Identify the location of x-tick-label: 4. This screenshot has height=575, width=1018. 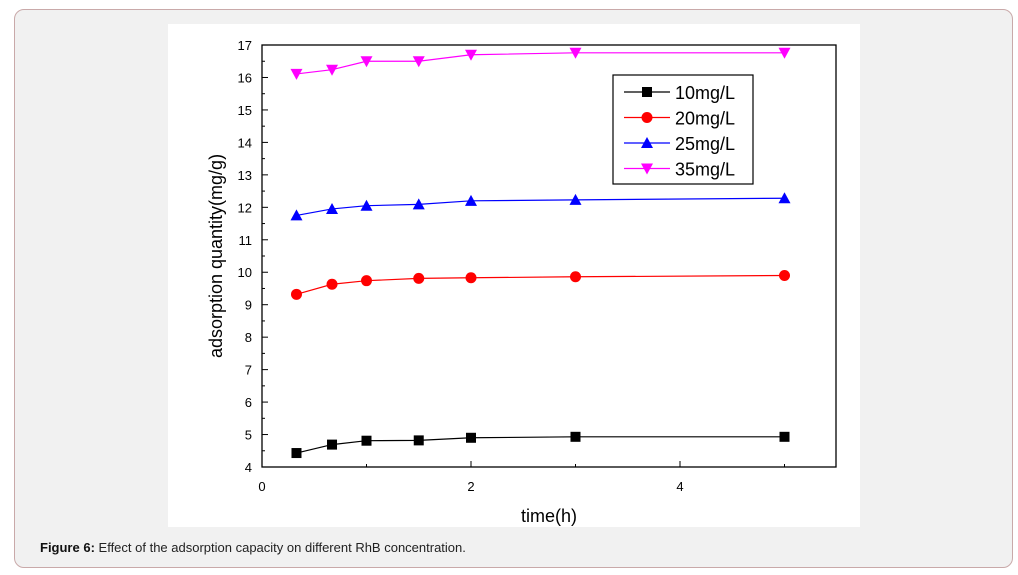
(679, 486).